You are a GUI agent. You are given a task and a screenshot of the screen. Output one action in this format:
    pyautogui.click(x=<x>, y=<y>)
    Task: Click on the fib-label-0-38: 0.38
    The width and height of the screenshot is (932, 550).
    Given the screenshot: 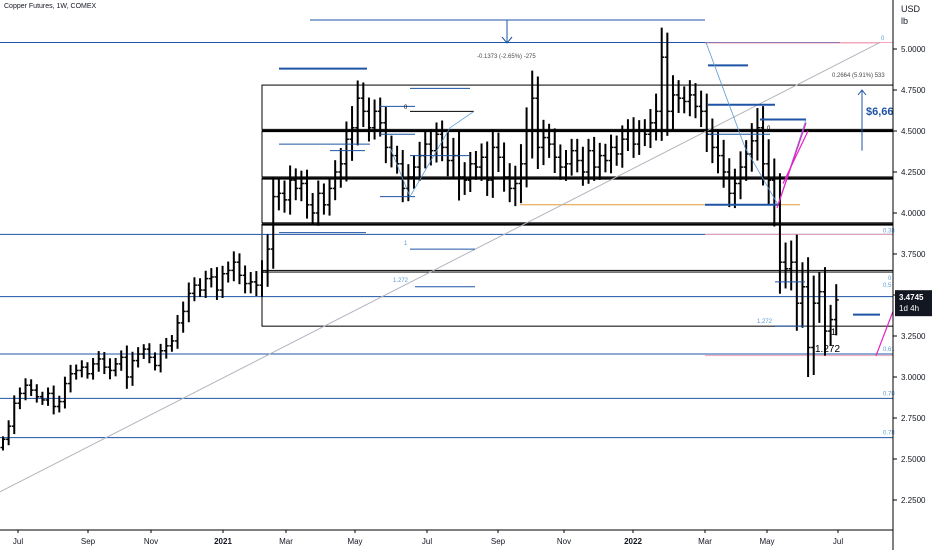 What is the action you would take?
    pyautogui.click(x=889, y=231)
    